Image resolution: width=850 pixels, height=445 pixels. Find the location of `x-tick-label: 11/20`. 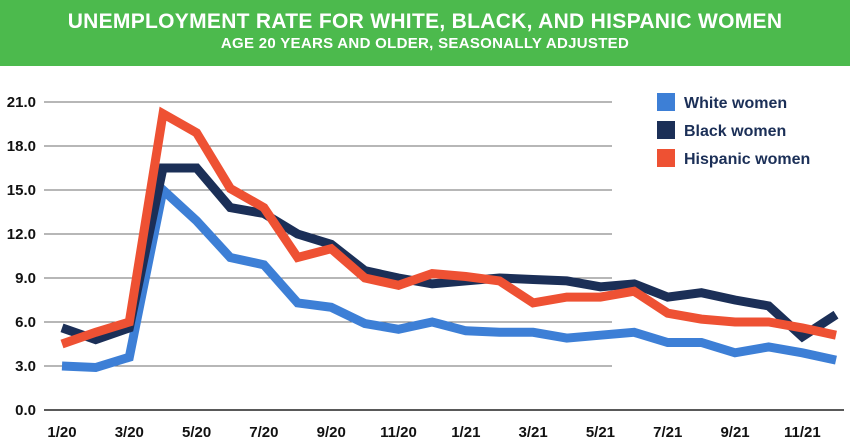

x-tick-label: 11/20 is located at coordinates (398, 432).